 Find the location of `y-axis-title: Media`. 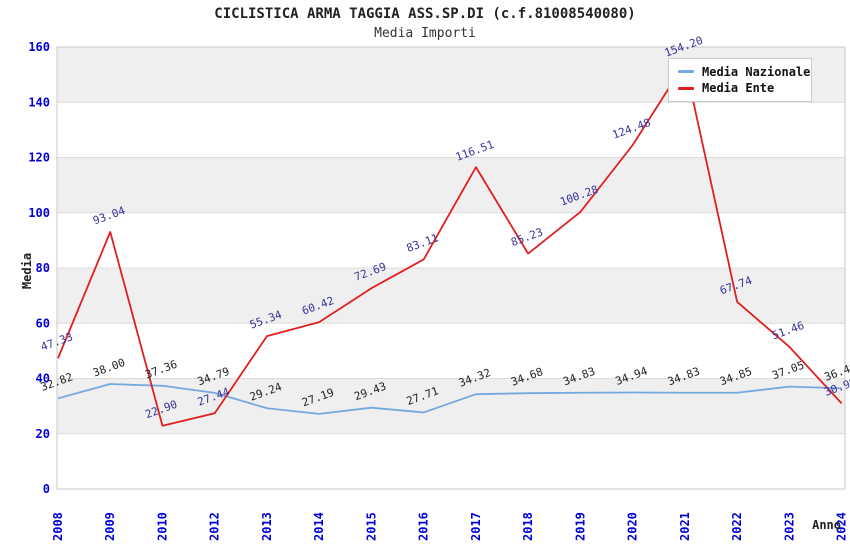

y-axis-title: Media is located at coordinates (27, 271).